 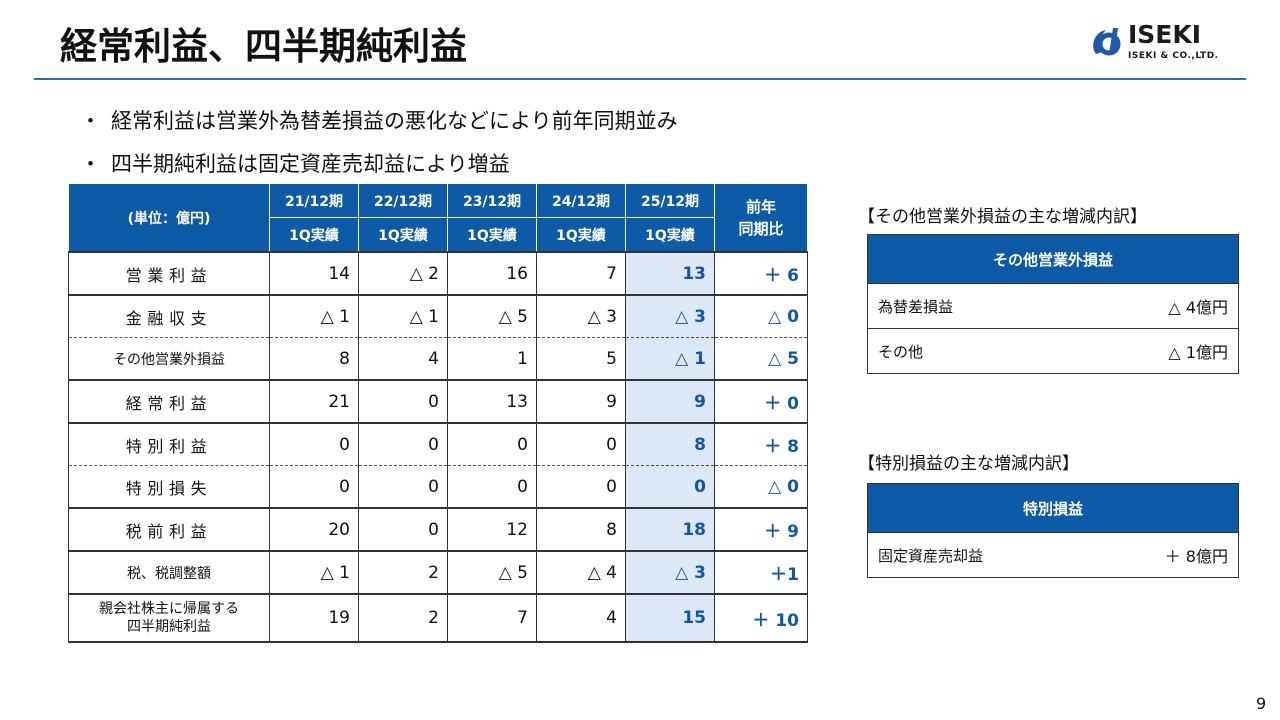 What do you see at coordinates (760, 206) in the screenshot?
I see `yoy-header-line1: 前年` at bounding box center [760, 206].